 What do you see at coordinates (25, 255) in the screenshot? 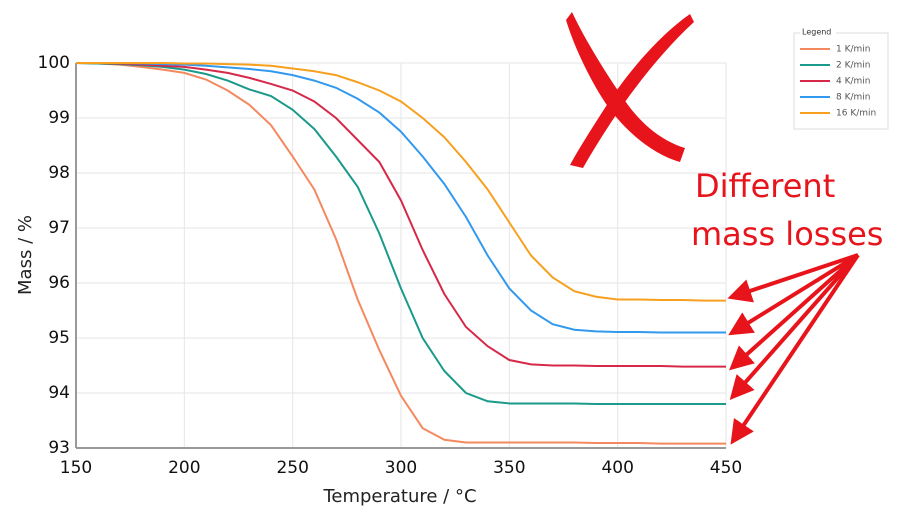
I see `y-axis-label: Mass / %` at bounding box center [25, 255].